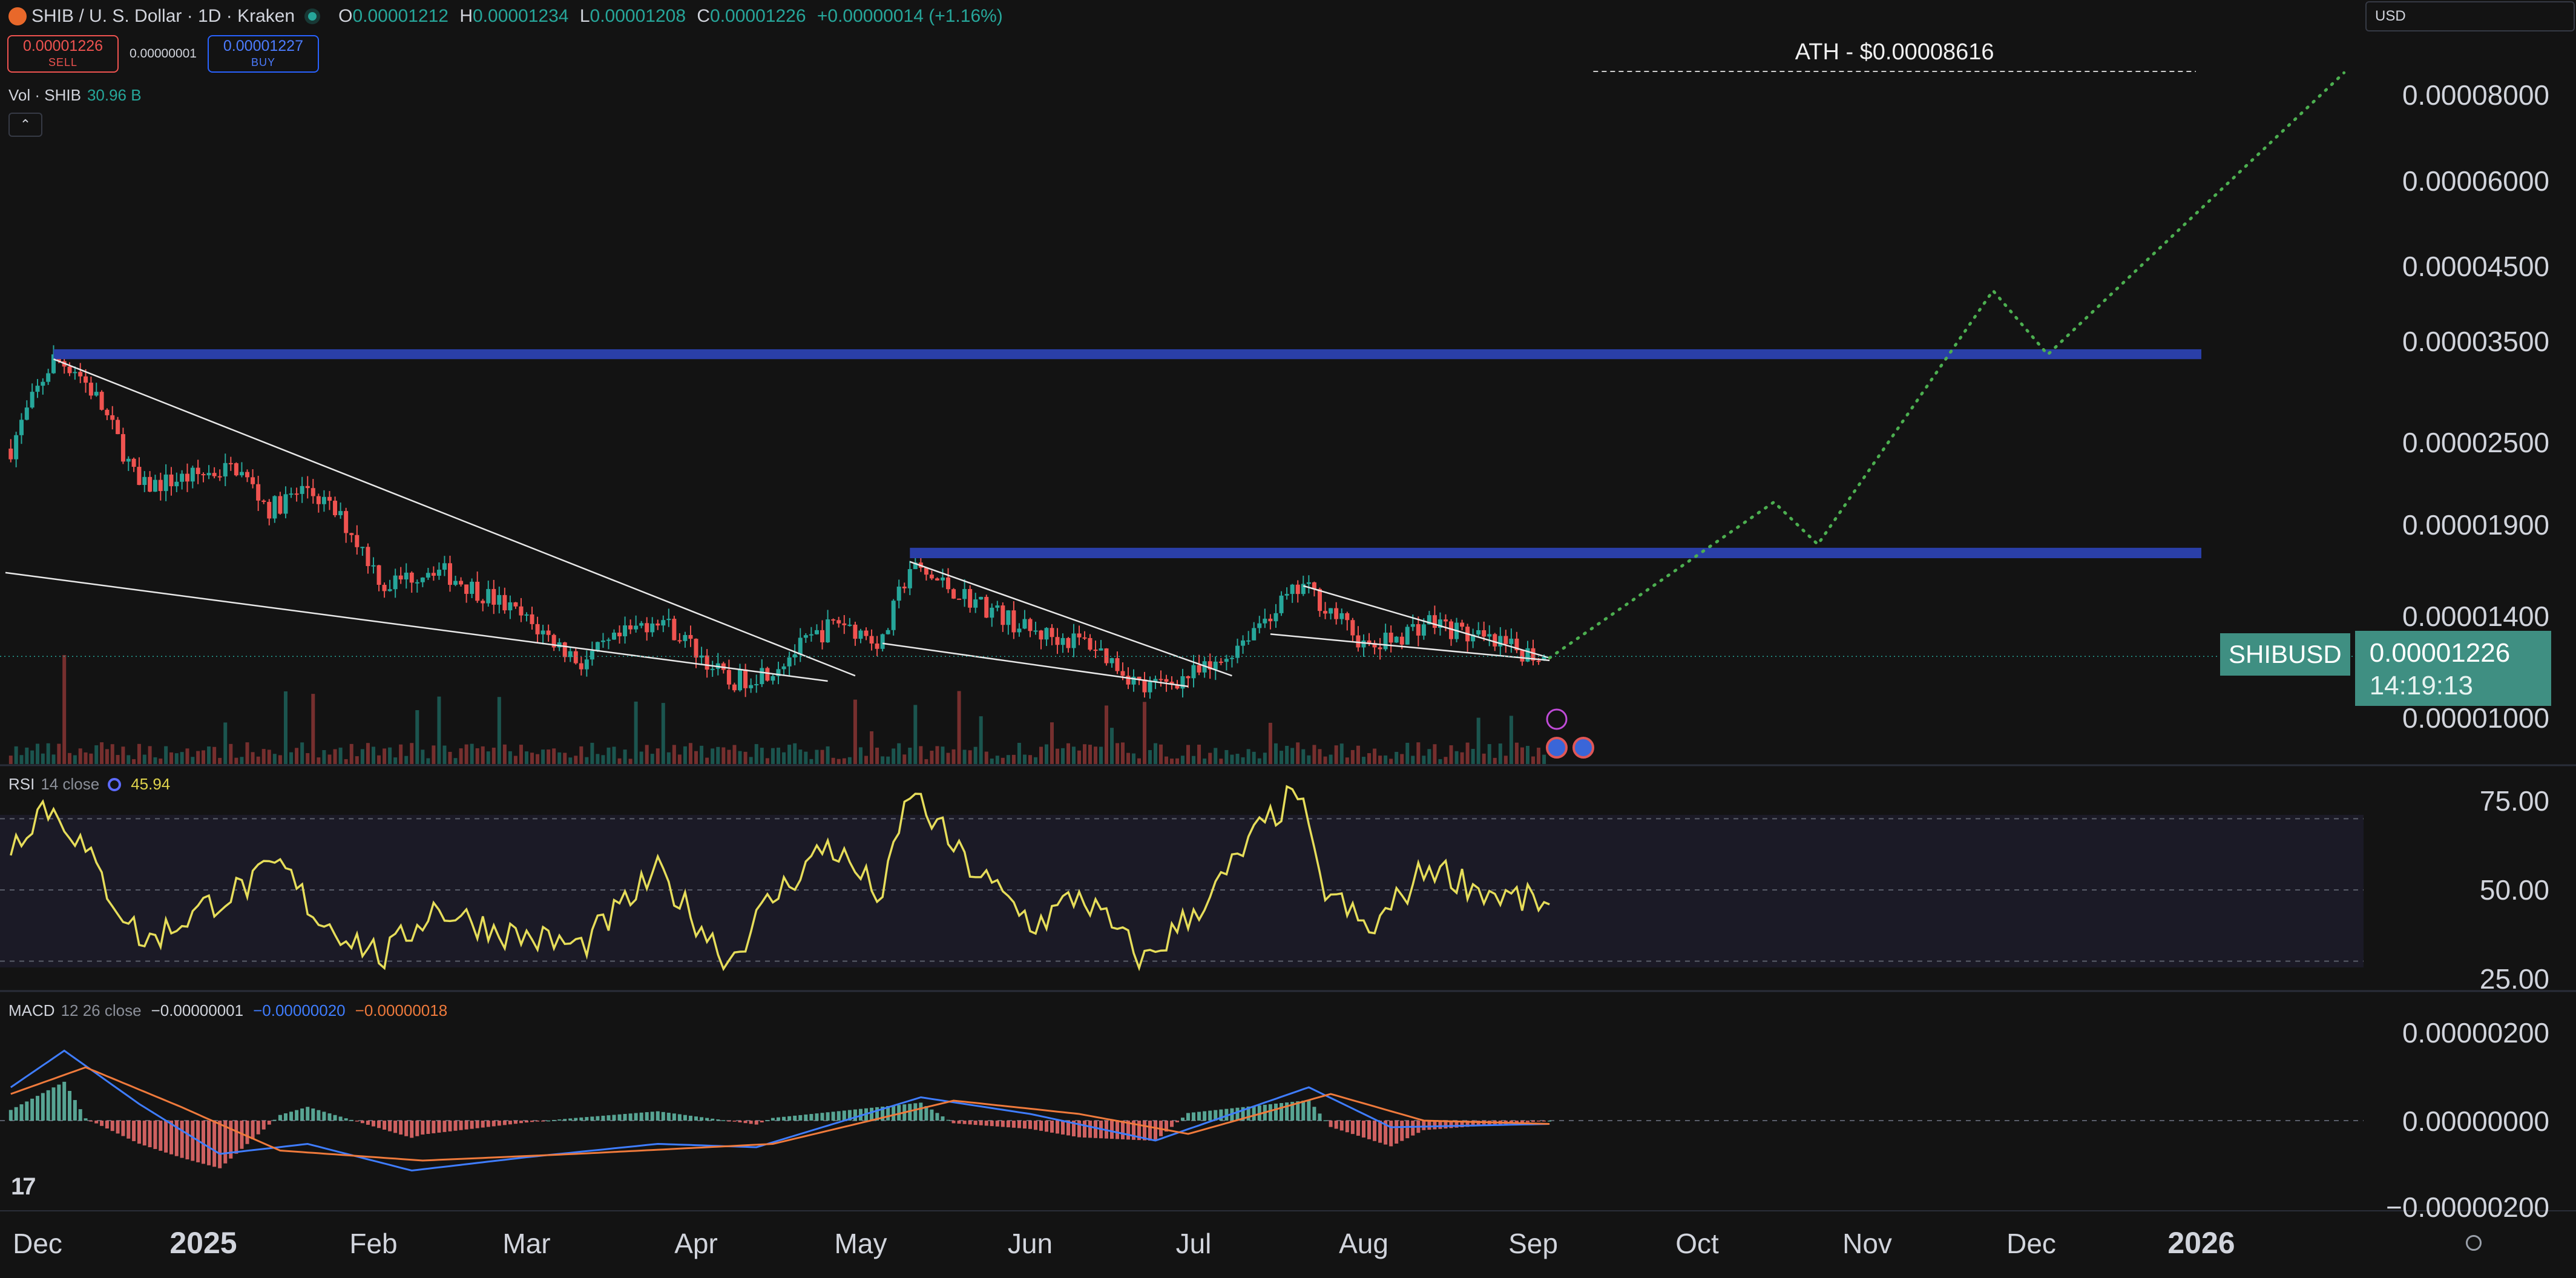  I want to click on symbol-title: SHIB / U. S. Dollar · 1D · Kraken, so click(163, 16).